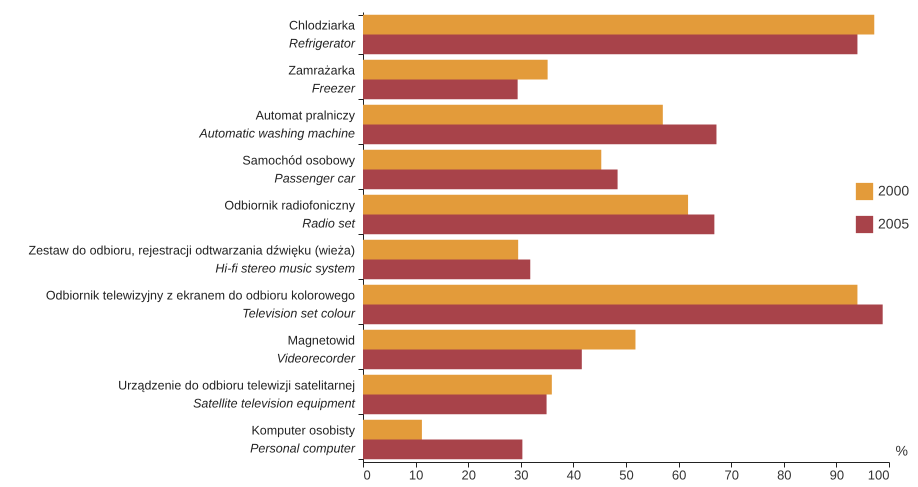 This screenshot has width=918, height=487. I want to click on x-tick-label: 50, so click(626, 475).